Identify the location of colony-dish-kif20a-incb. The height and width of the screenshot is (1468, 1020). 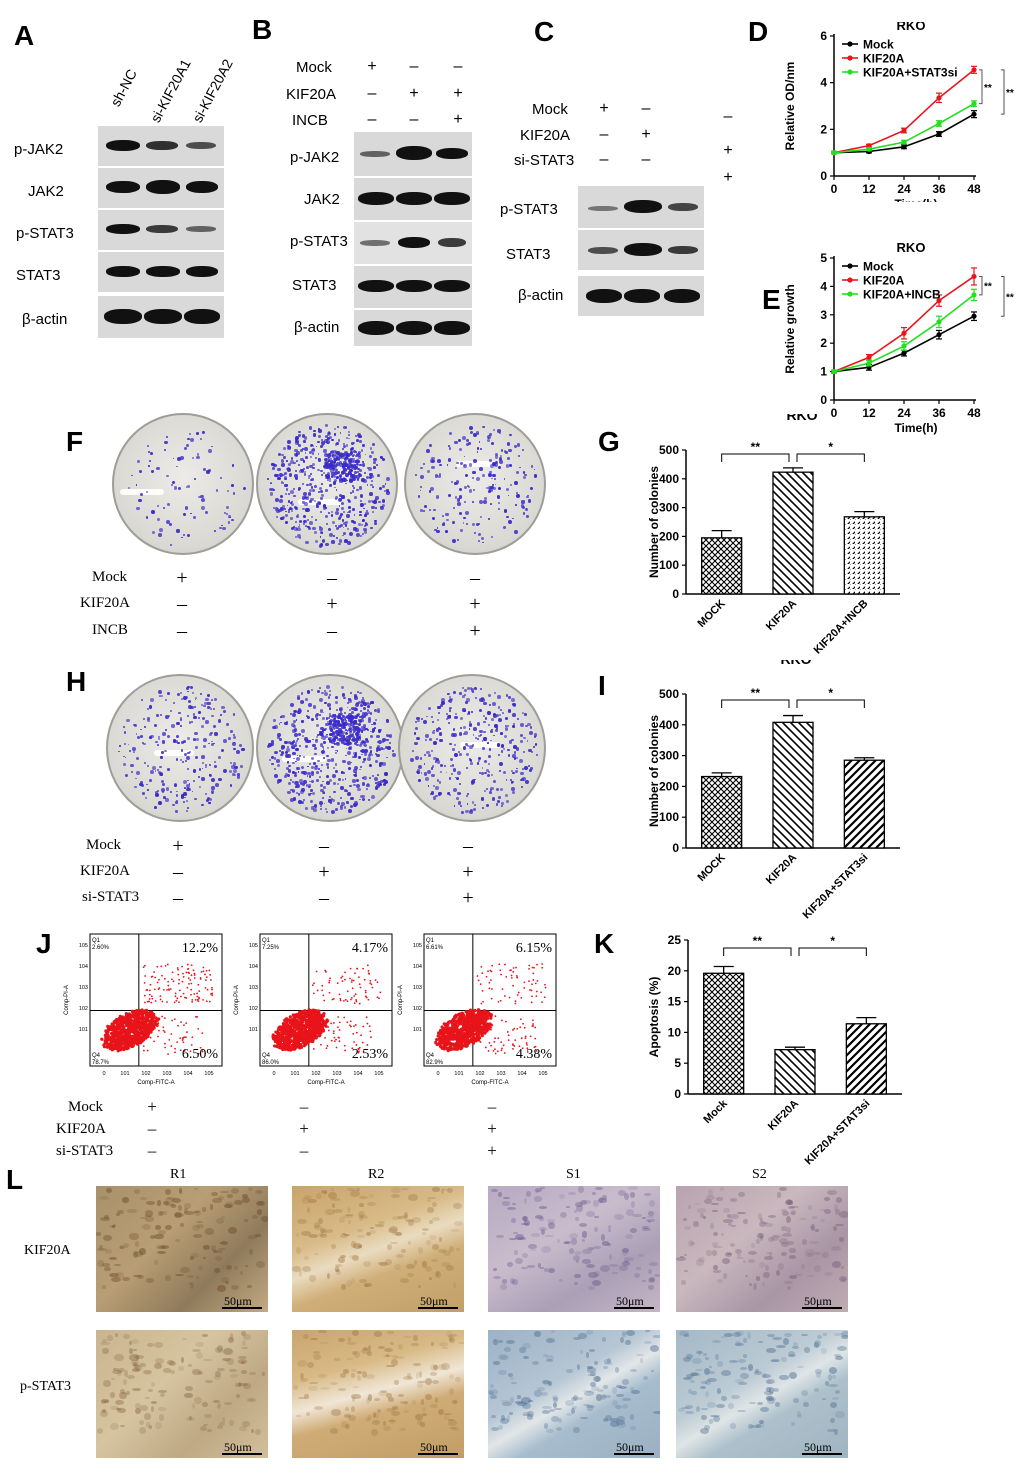
(475, 484).